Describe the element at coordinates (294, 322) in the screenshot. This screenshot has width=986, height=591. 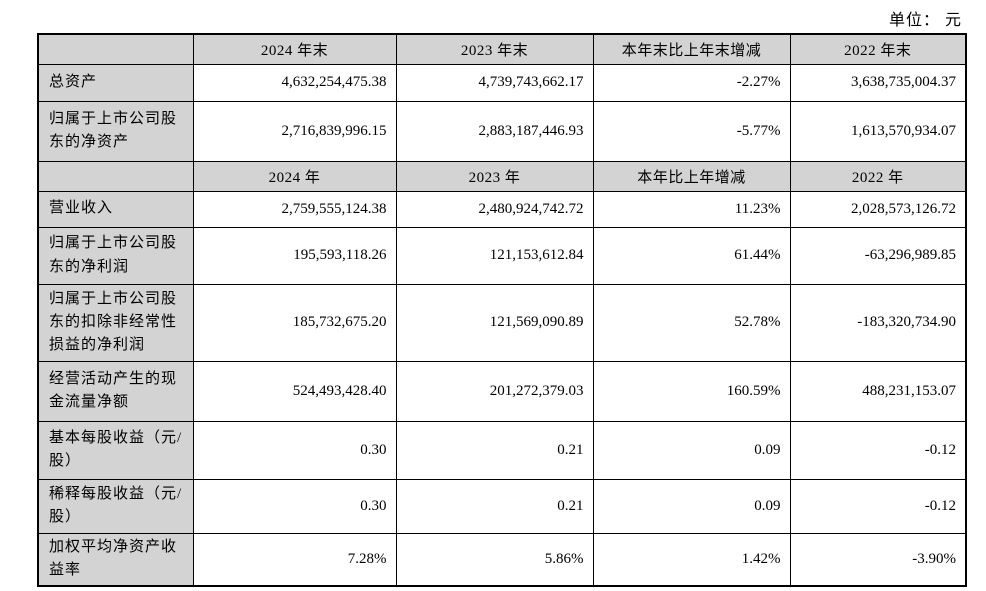
I see `value-cell: 185,732,675.20` at that location.